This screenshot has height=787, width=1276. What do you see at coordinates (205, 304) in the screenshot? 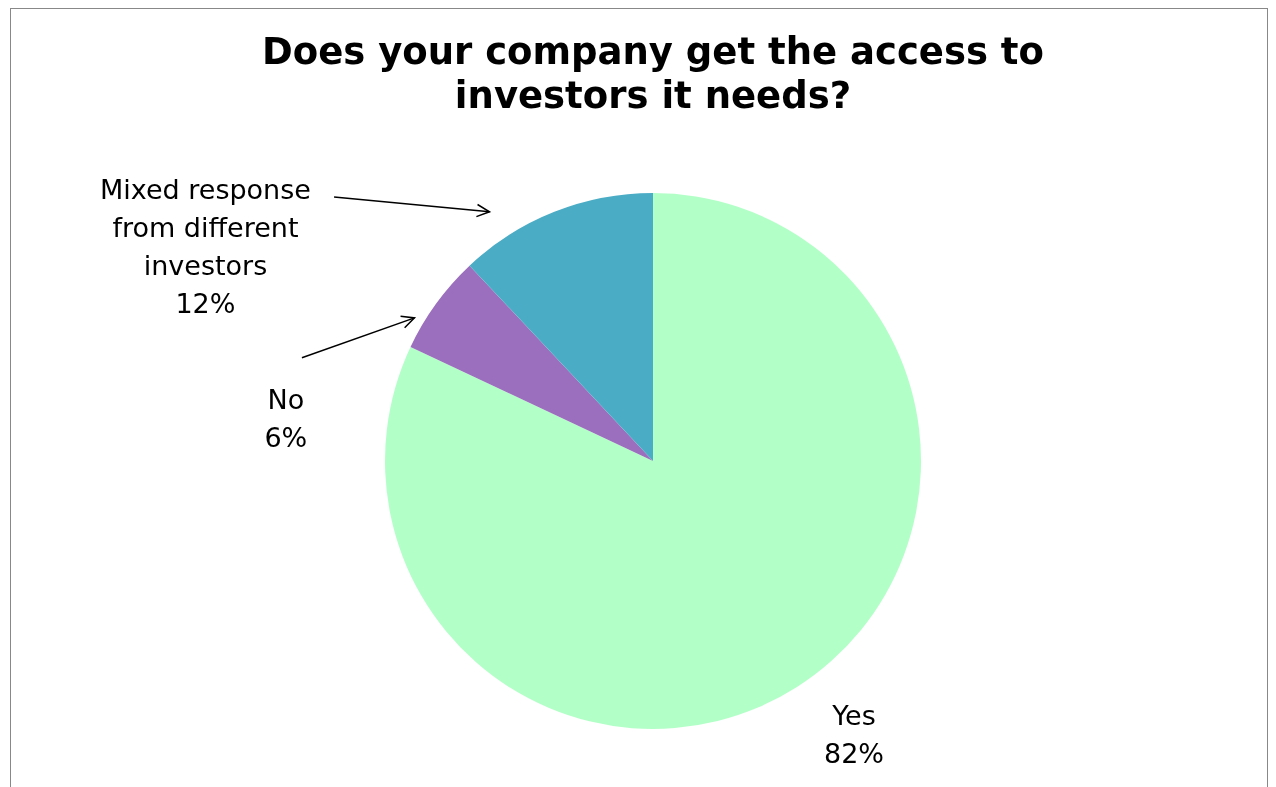
I see `data-label: 12%` at bounding box center [205, 304].